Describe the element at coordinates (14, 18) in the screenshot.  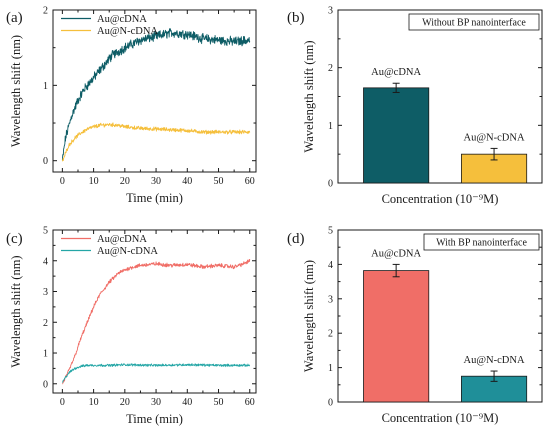
I see `panel-label: (a)` at that location.